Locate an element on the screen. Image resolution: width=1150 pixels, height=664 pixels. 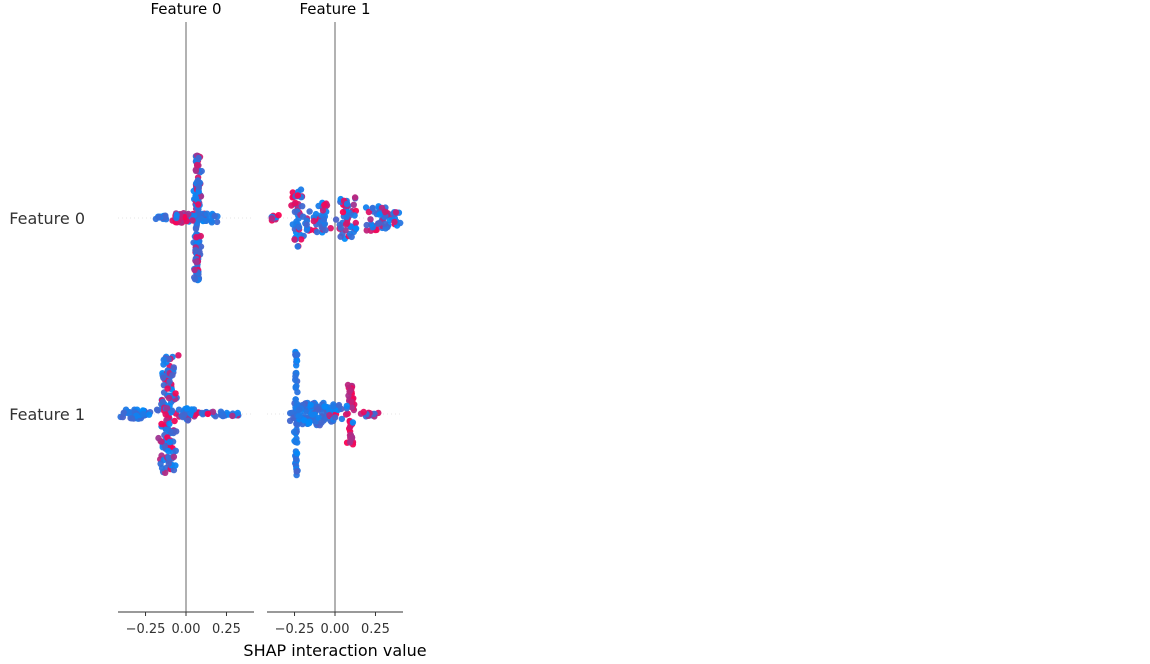
x-tick-label: −0.25 is located at coordinates (295, 629).